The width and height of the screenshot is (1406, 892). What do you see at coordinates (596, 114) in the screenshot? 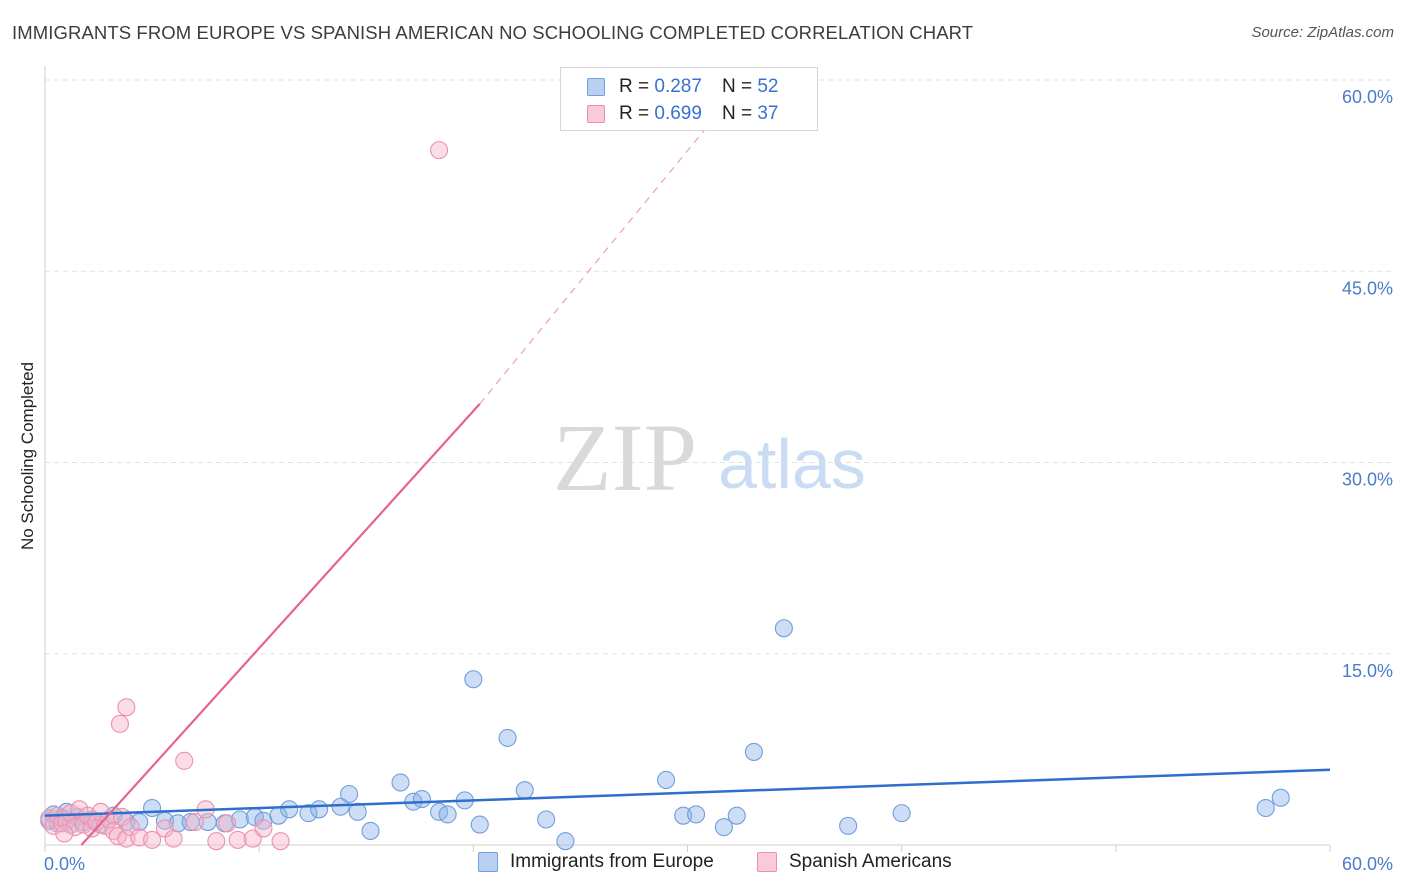
I see `legend-swatch-spanish` at bounding box center [596, 114].